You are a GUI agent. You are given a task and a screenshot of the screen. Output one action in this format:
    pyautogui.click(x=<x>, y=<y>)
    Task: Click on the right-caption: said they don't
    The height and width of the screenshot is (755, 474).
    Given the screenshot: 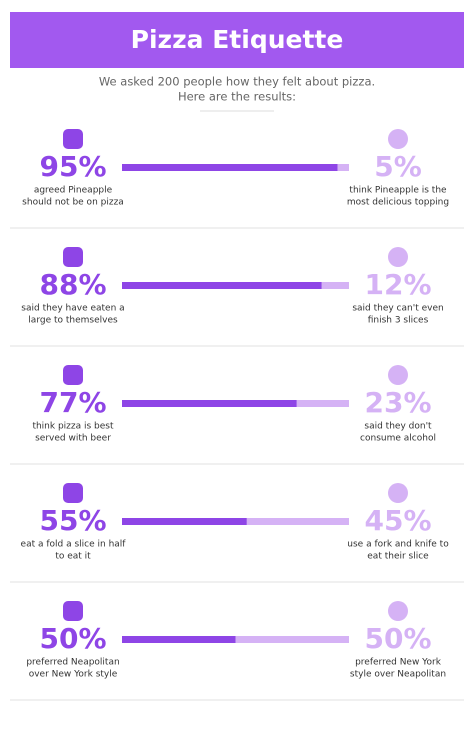 What is the action you would take?
    pyautogui.click(x=398, y=427)
    